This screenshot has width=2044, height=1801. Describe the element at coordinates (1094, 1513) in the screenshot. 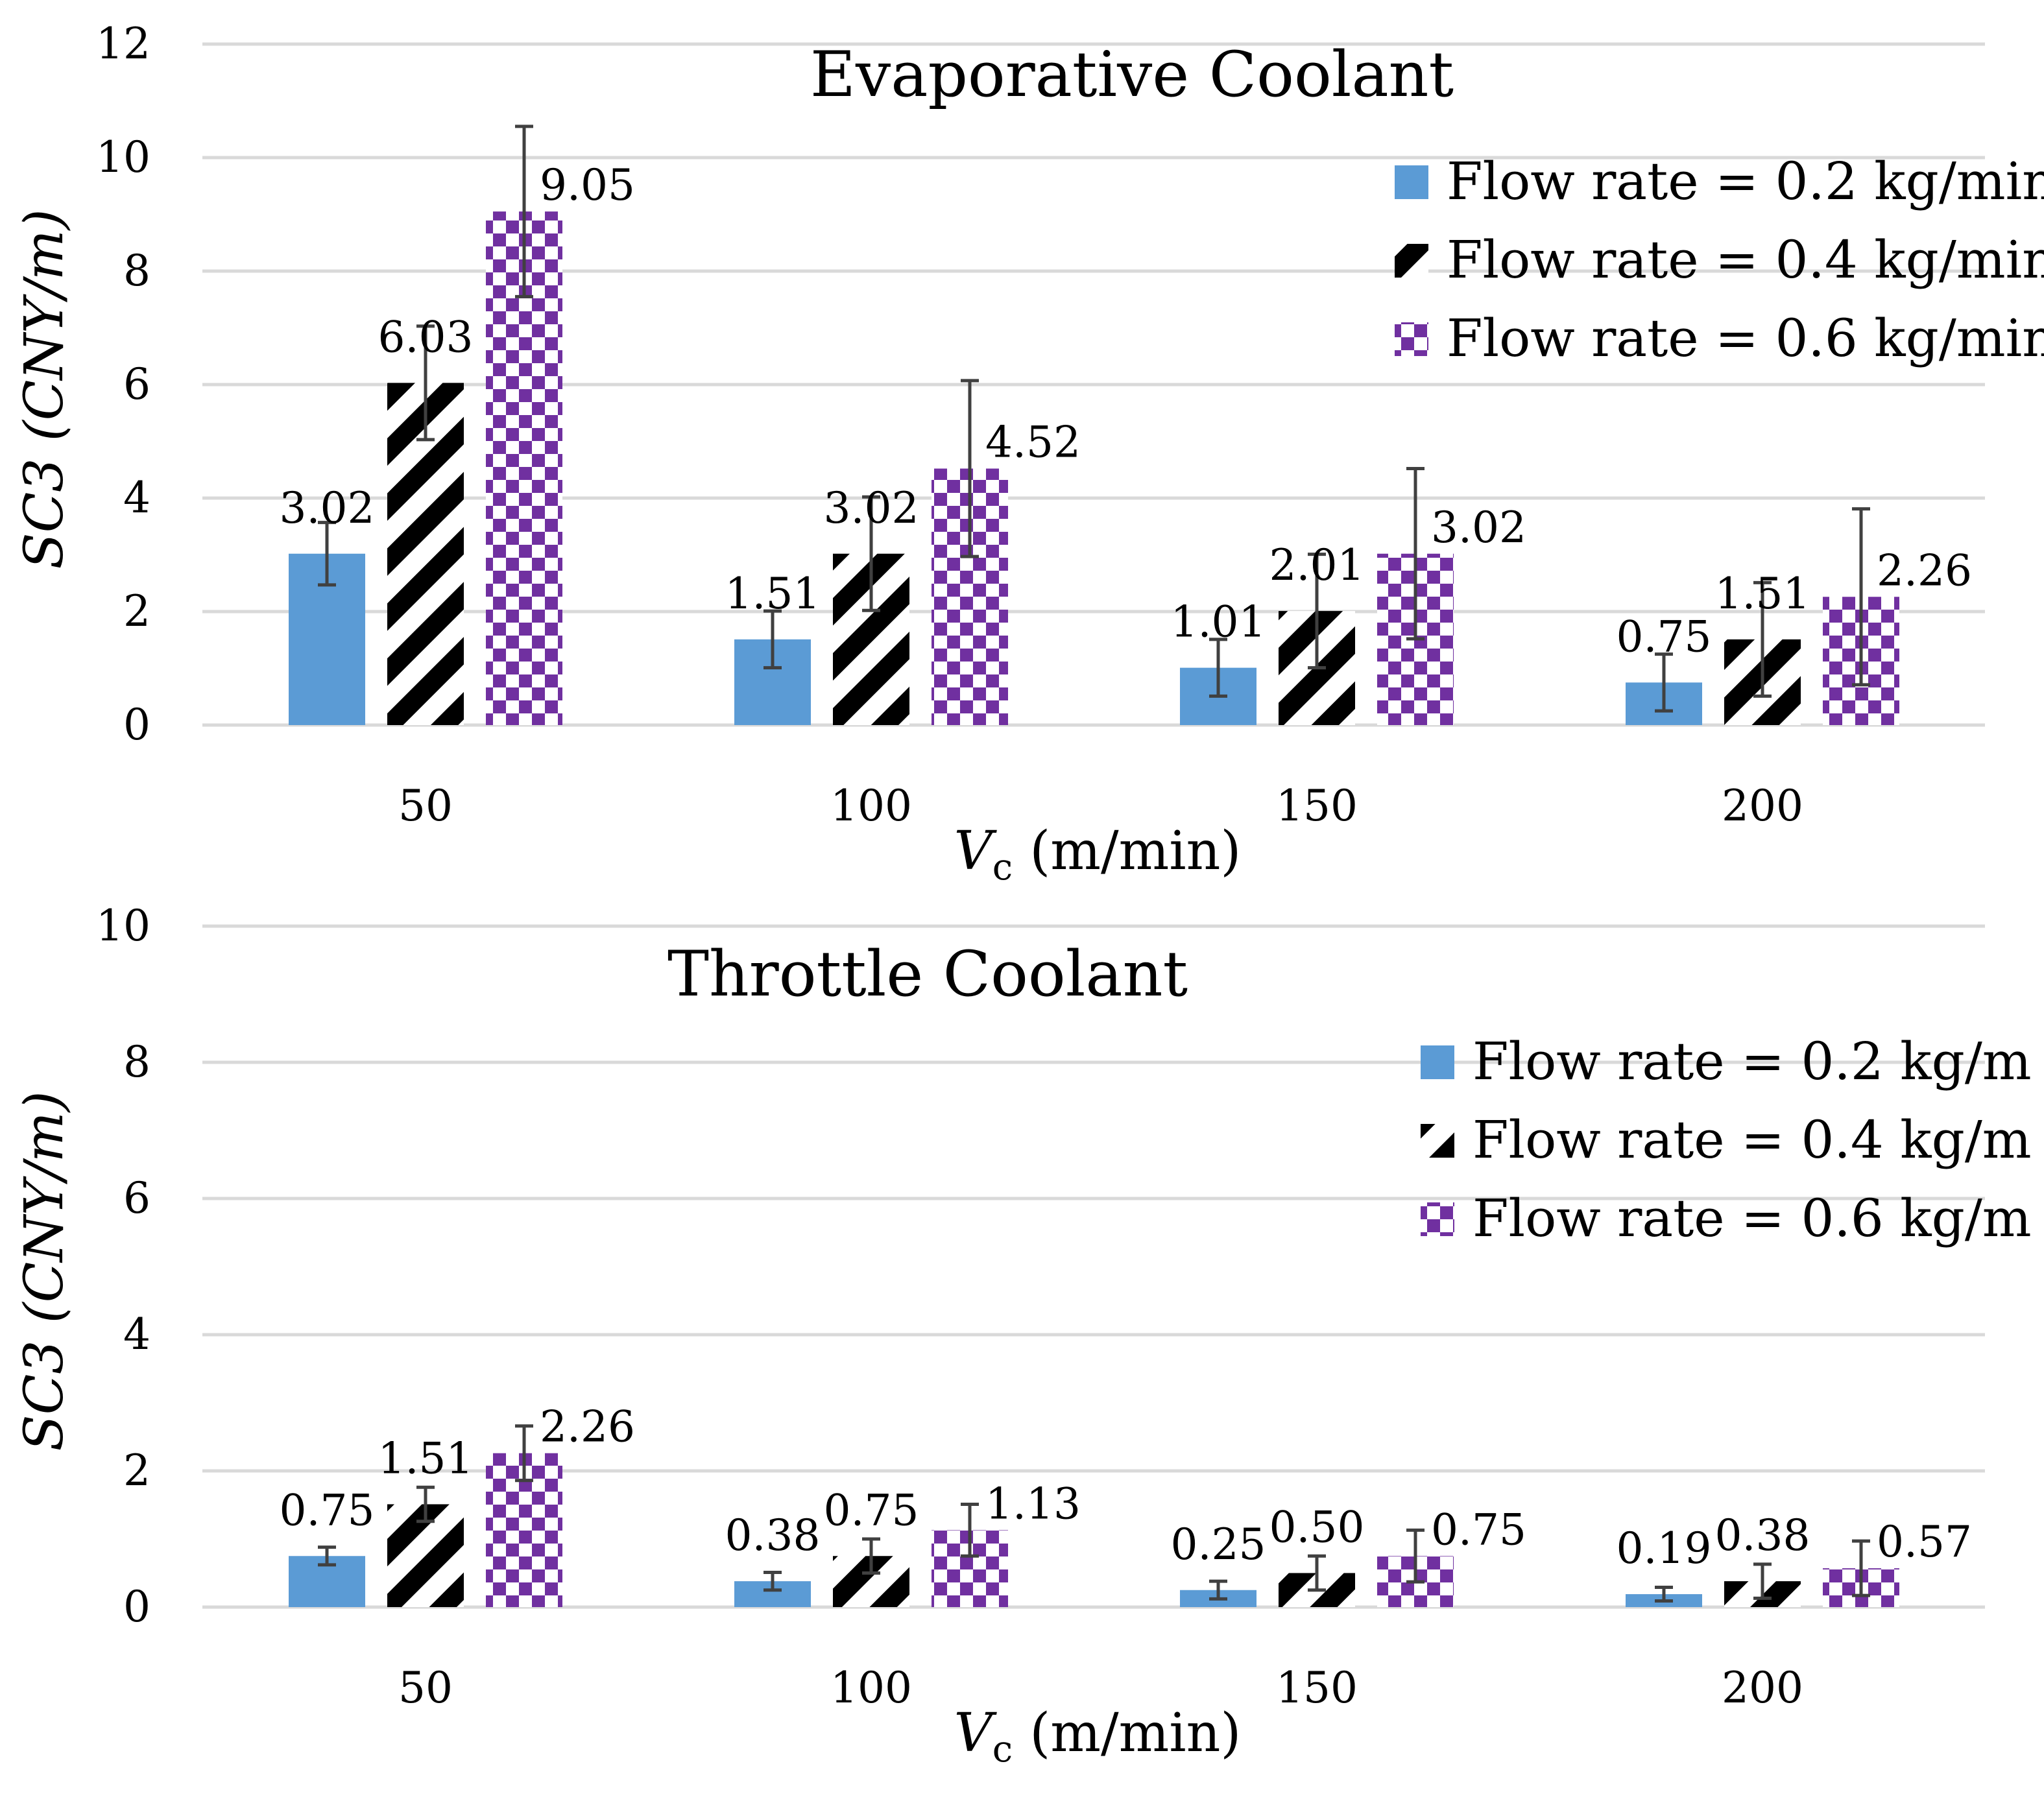

I see `error-bars` at that location.